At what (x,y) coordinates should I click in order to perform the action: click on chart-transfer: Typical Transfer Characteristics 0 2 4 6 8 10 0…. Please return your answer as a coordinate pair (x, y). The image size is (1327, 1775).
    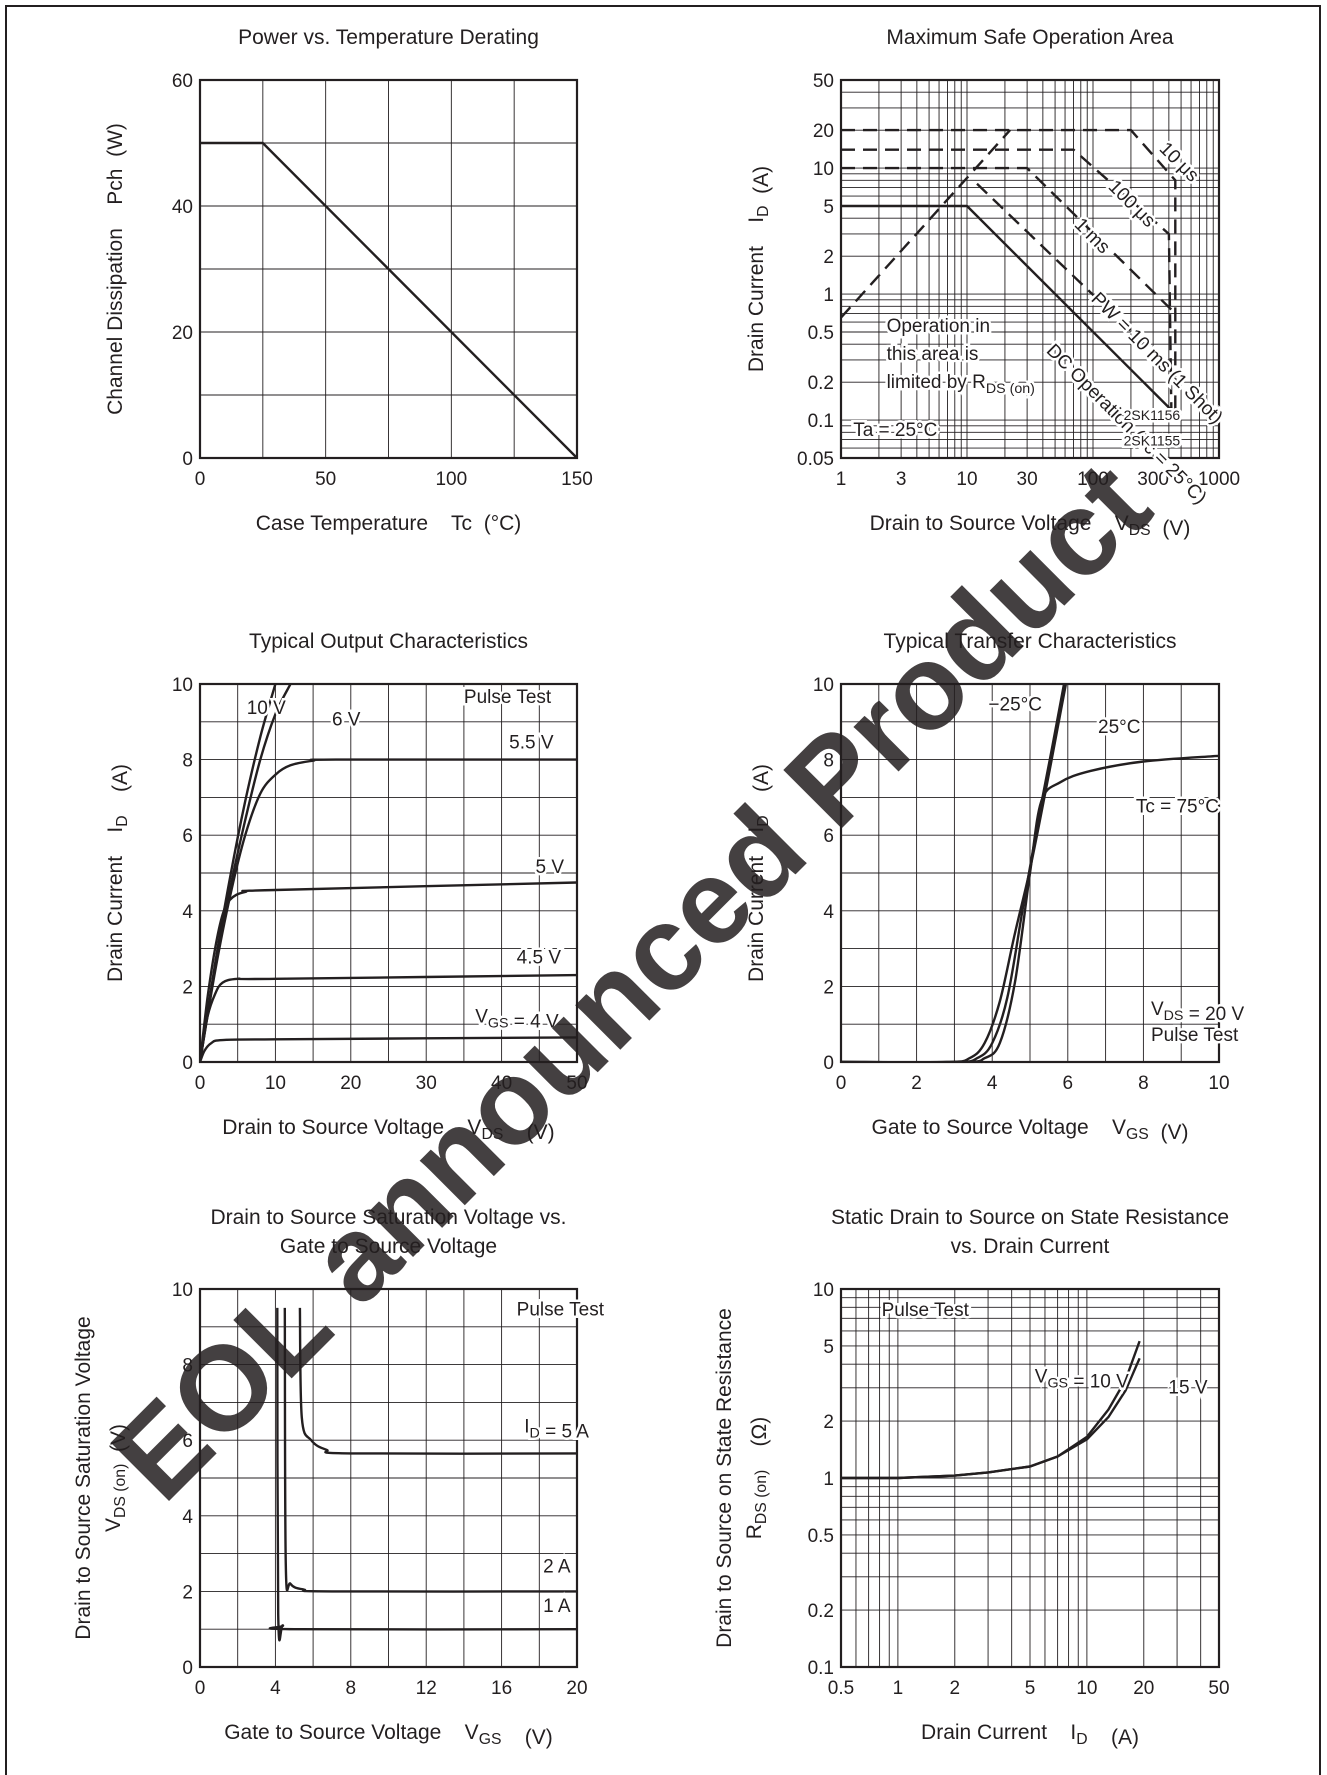
    Looking at the image, I should click on (996, 887).